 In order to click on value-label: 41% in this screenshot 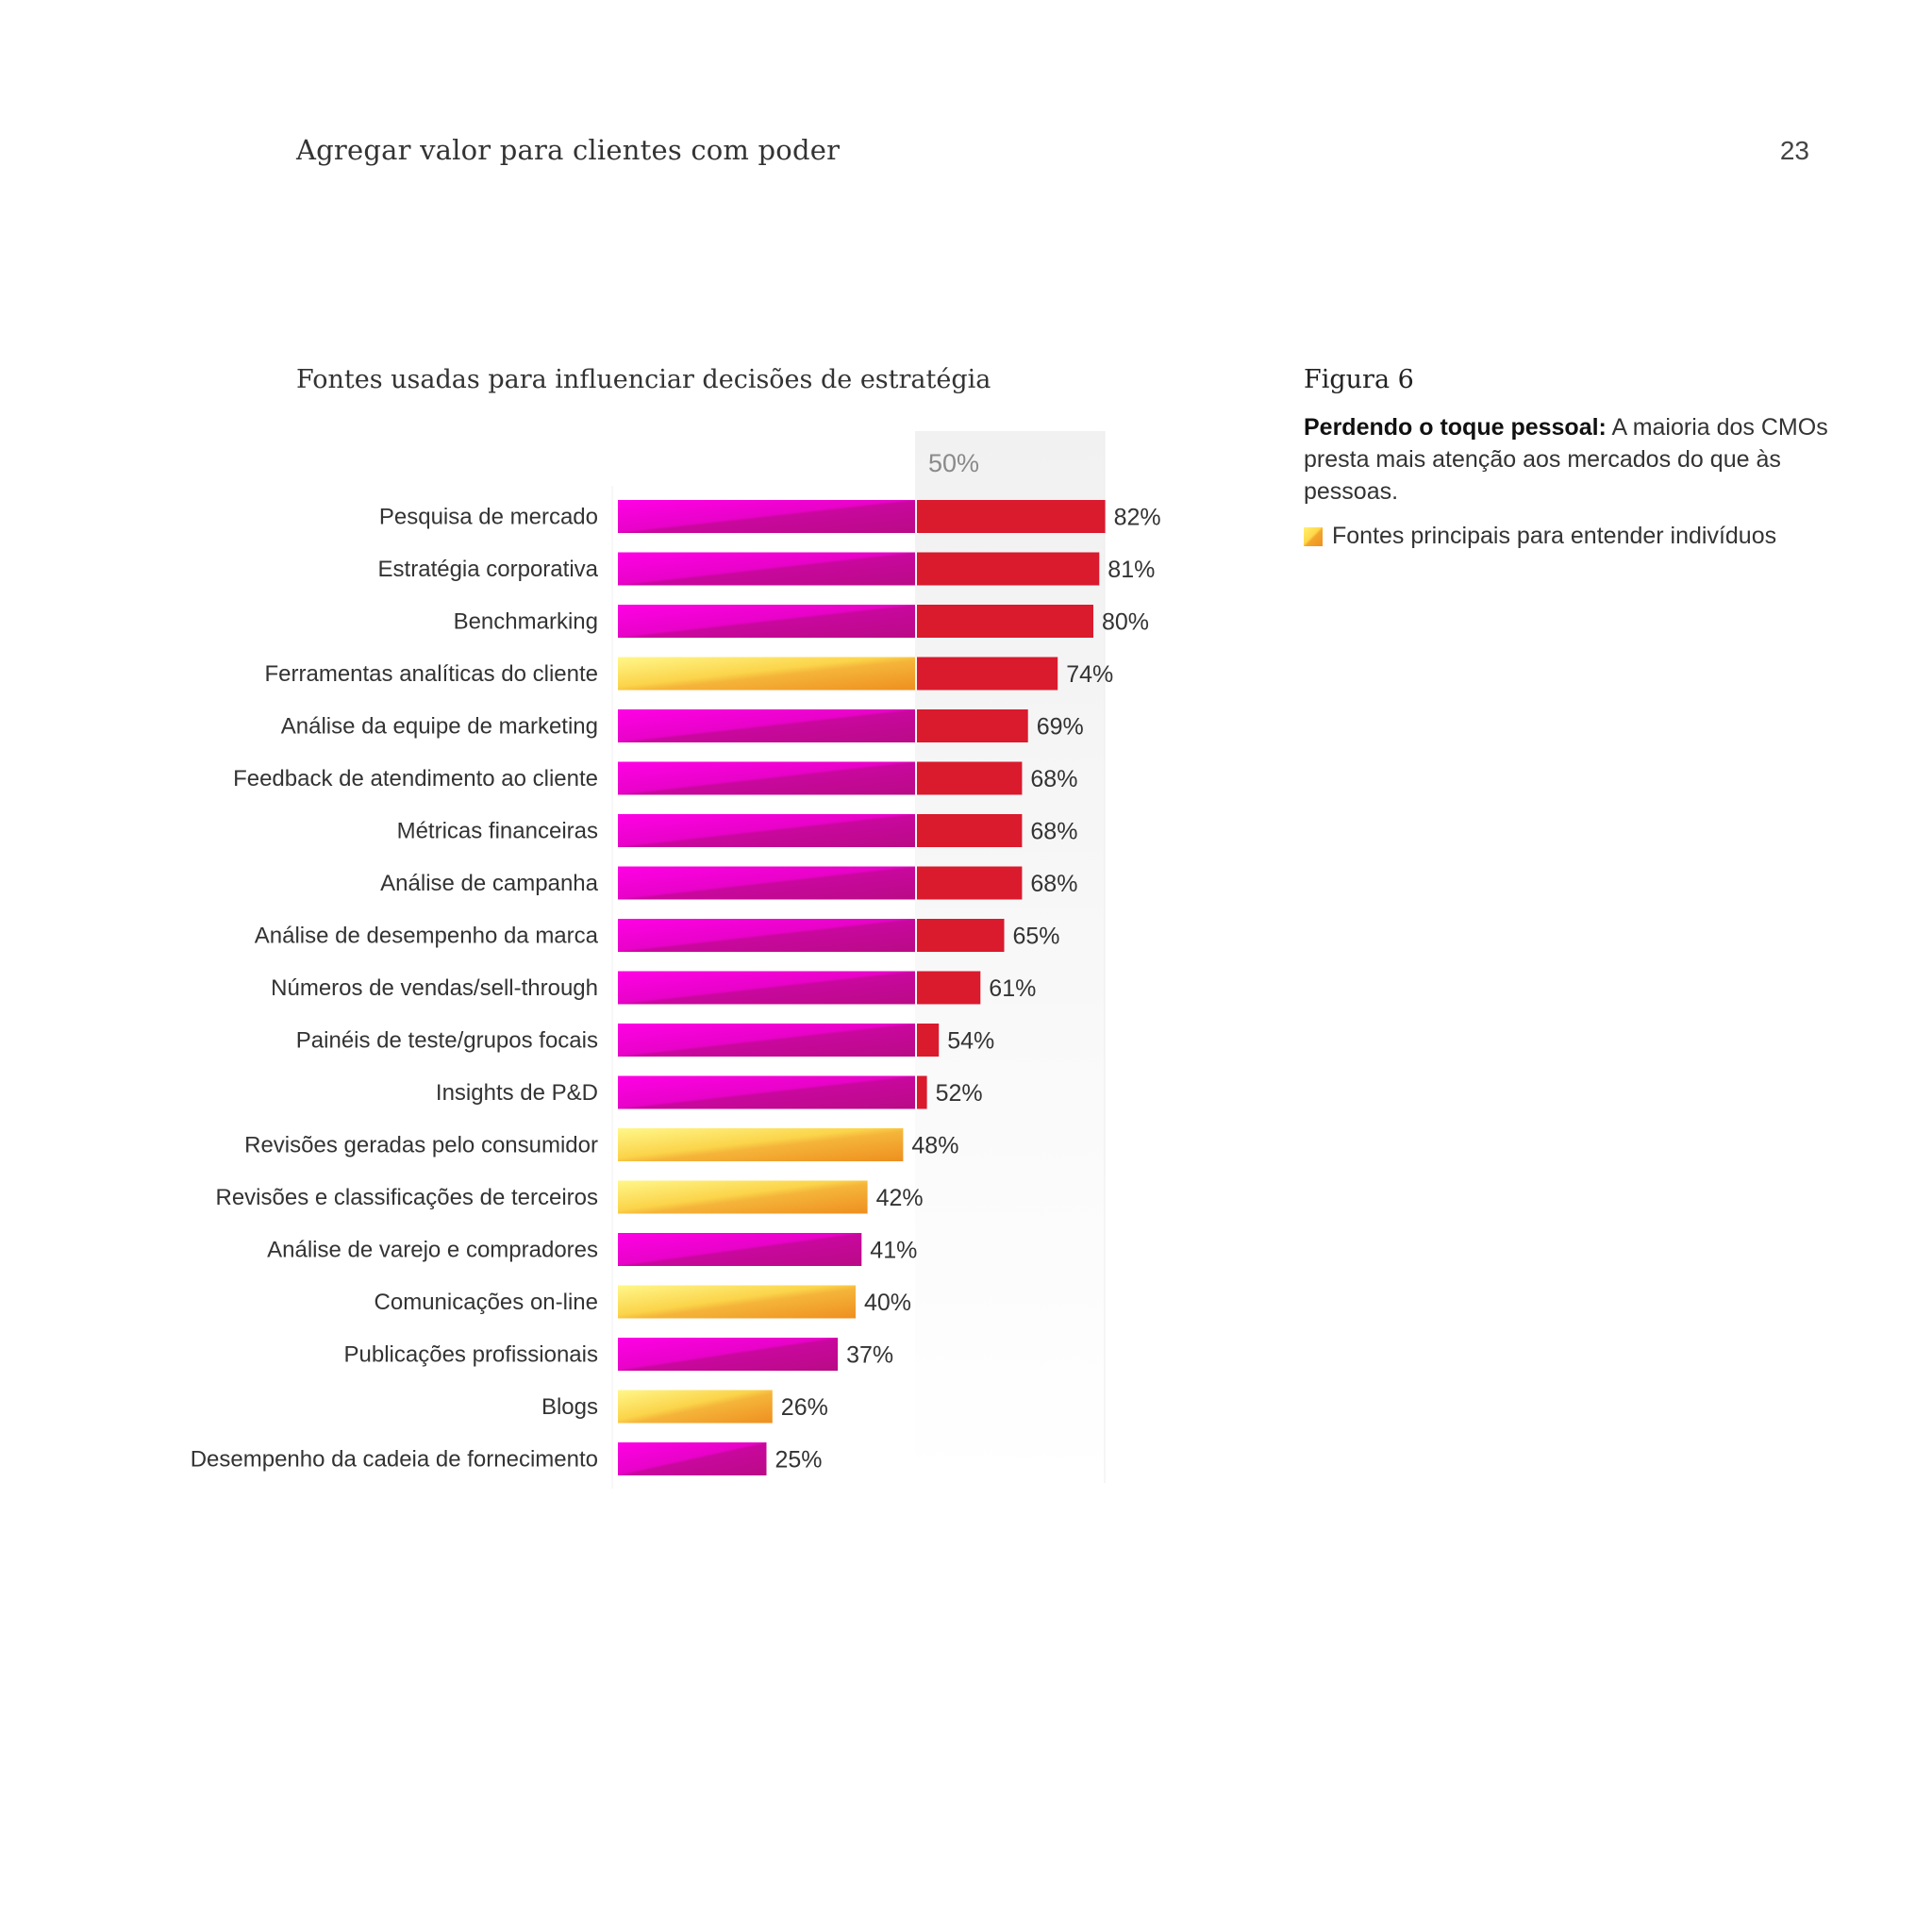, I will do `click(893, 1251)`.